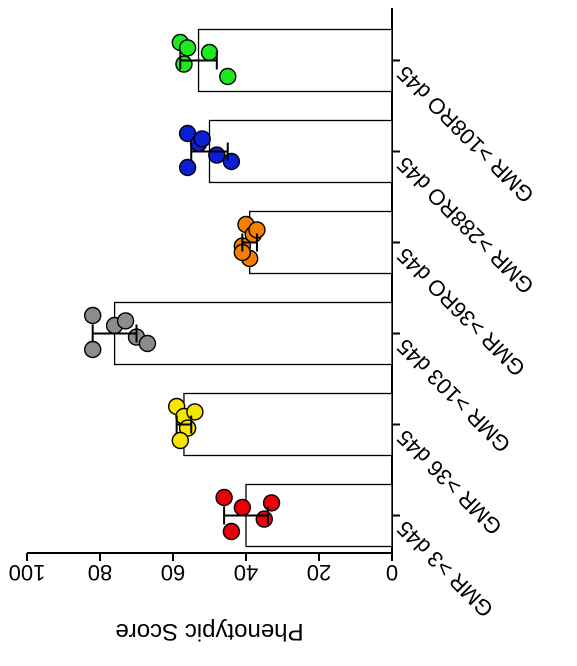 The height and width of the screenshot is (666, 577). What do you see at coordinates (209, 631) in the screenshot?
I see `y-axis-label: Phenotypic Score` at bounding box center [209, 631].